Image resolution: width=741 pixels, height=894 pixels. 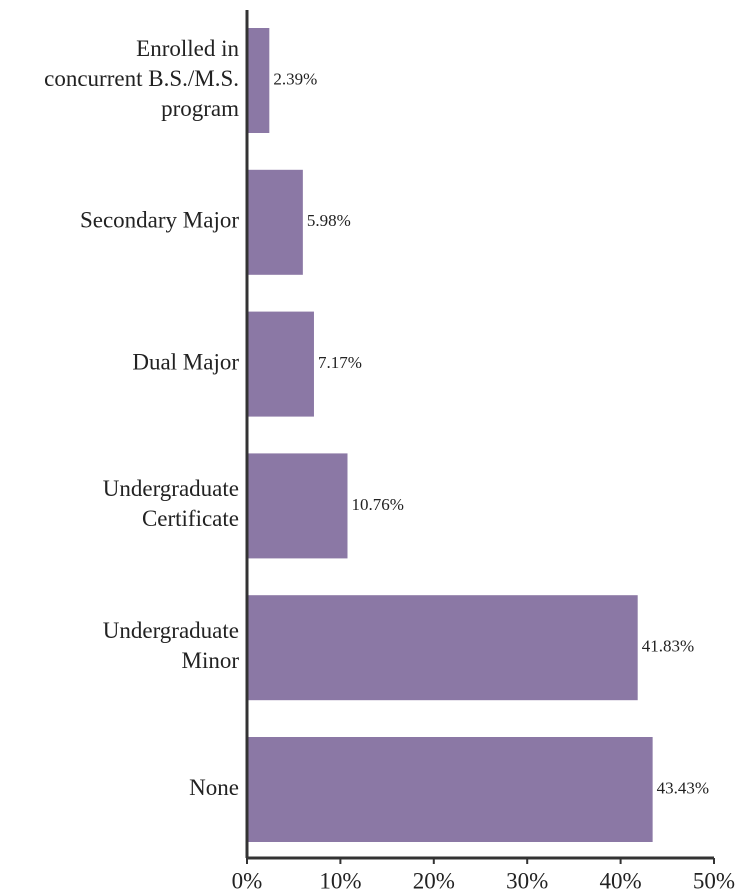 What do you see at coordinates (185, 361) in the screenshot?
I see `category-label: Dual Major` at bounding box center [185, 361].